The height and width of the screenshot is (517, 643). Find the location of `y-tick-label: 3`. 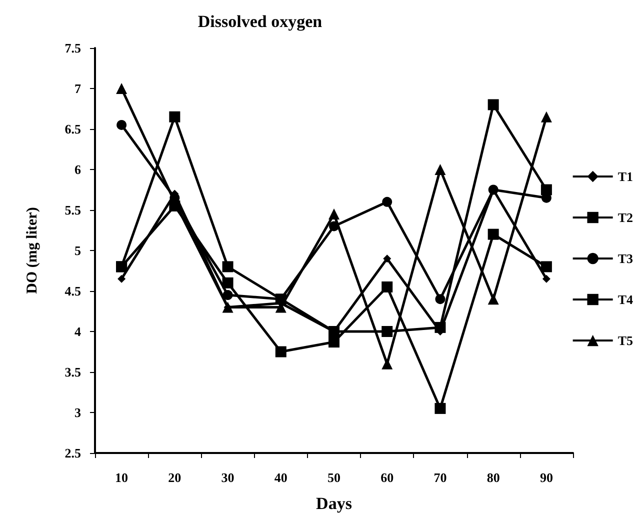

y-tick-label: 3 is located at coordinates (78, 412).